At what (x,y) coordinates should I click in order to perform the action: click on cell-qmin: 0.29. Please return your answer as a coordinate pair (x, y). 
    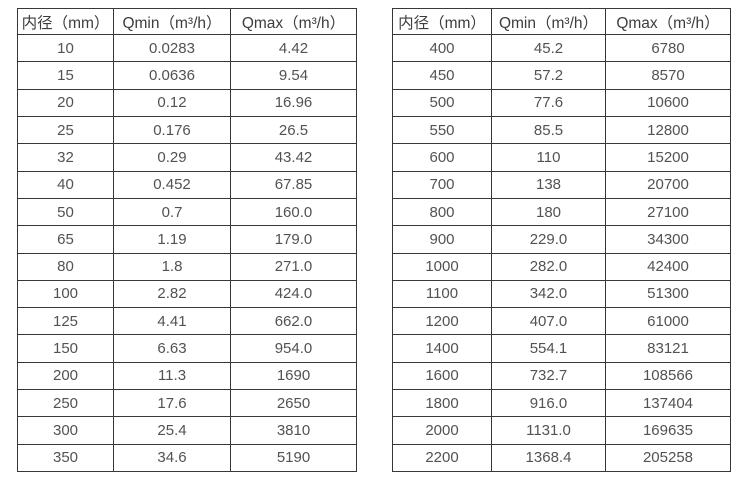
    Looking at the image, I should click on (172, 157).